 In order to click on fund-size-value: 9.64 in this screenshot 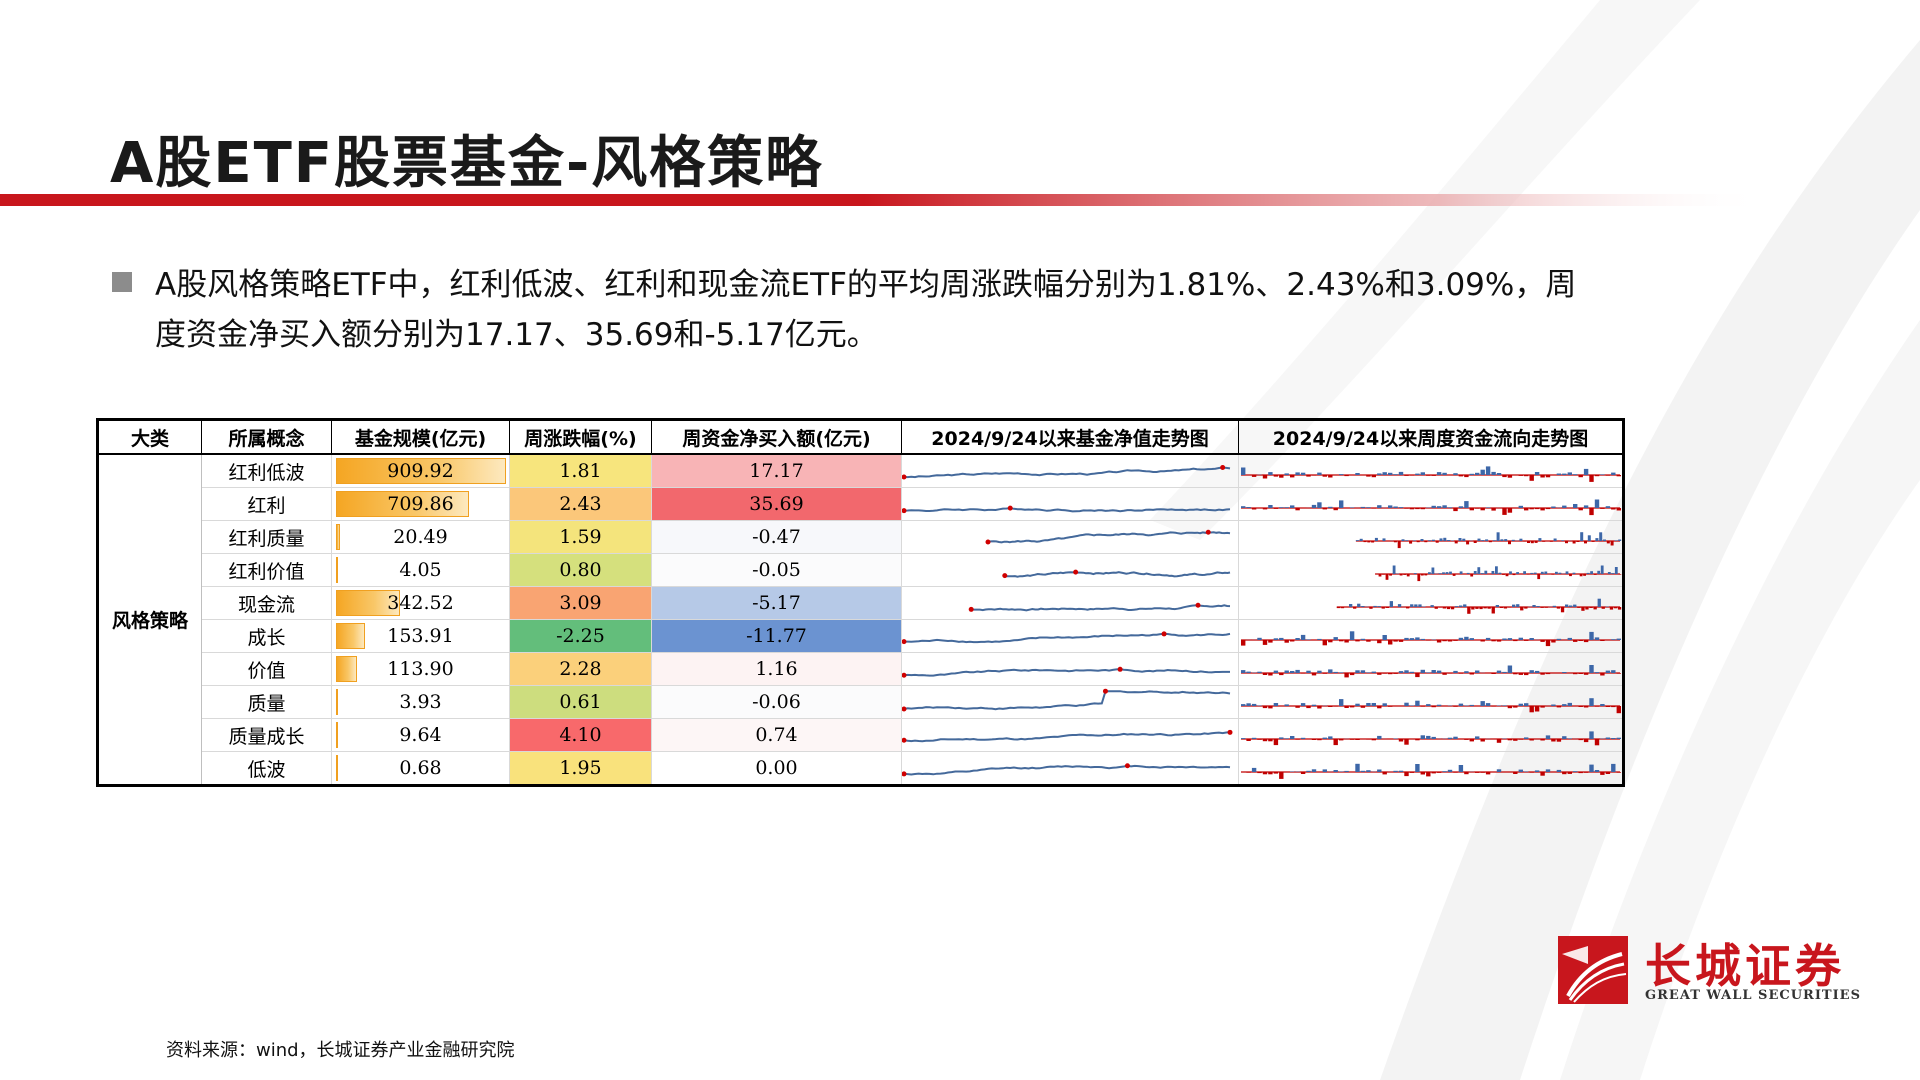, I will do `click(420, 735)`.